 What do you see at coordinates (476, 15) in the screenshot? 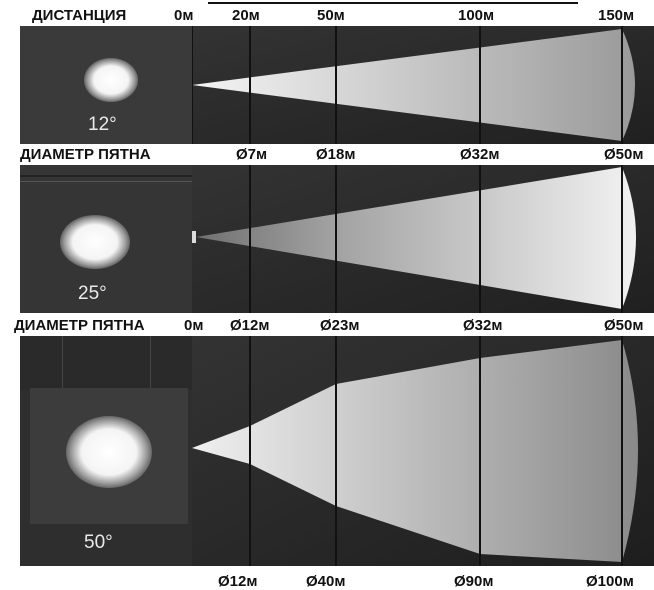
I see `distance-label-100: 100м` at bounding box center [476, 15].